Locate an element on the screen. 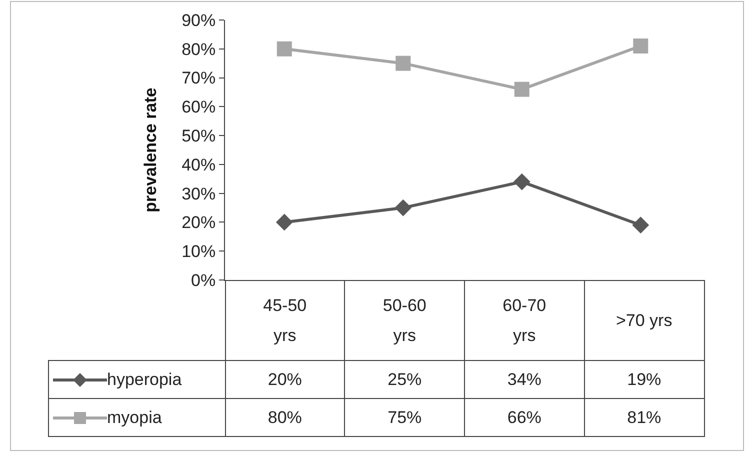 This screenshot has width=748, height=454. y-tick-label: 90% is located at coordinates (199, 20).